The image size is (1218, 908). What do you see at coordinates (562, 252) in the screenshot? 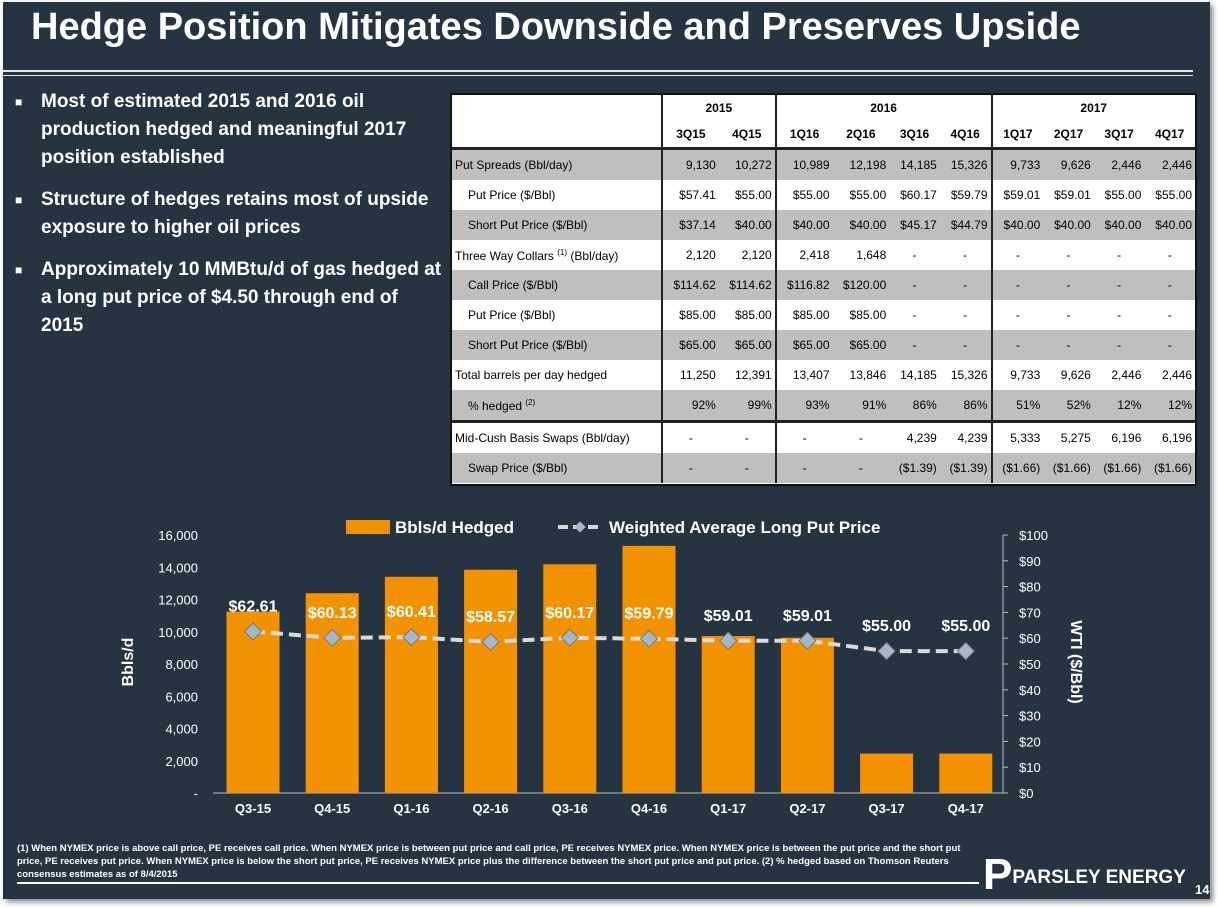
I see `footnote-ref: (1)` at bounding box center [562, 252].